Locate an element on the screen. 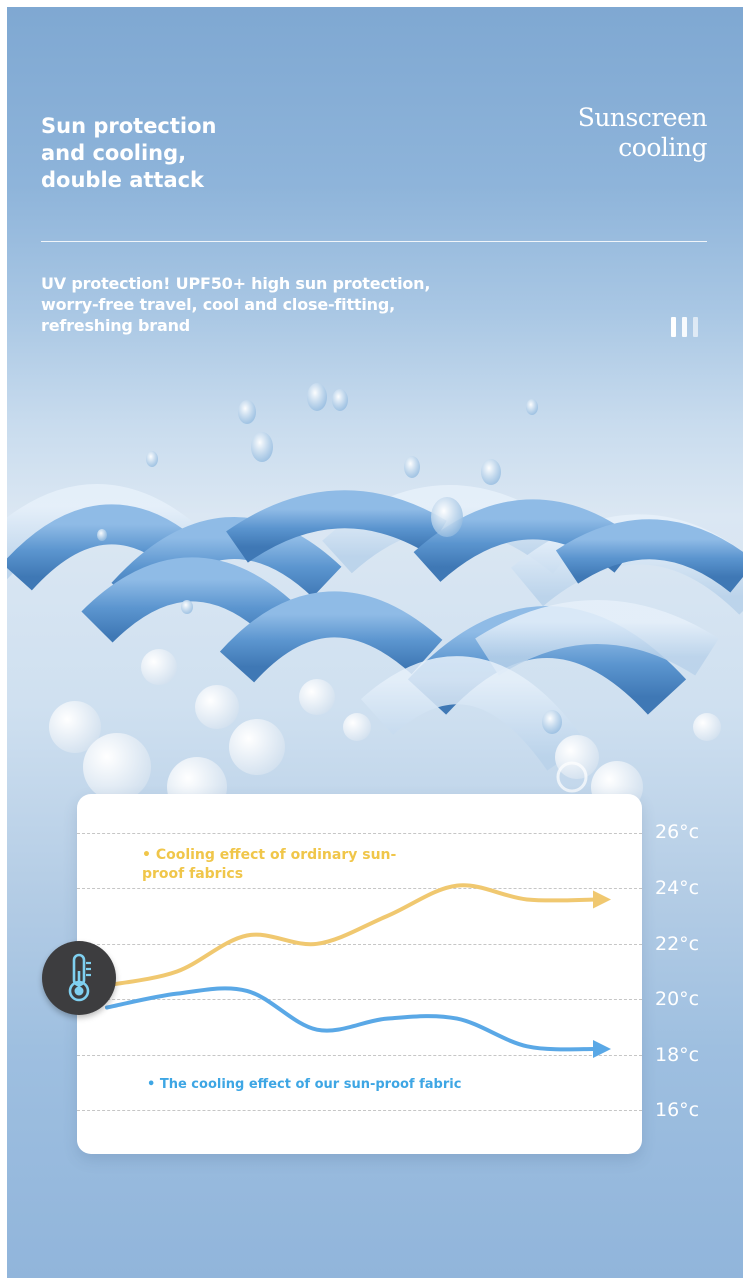  y-tick-label: 24°c is located at coordinates (677, 888).